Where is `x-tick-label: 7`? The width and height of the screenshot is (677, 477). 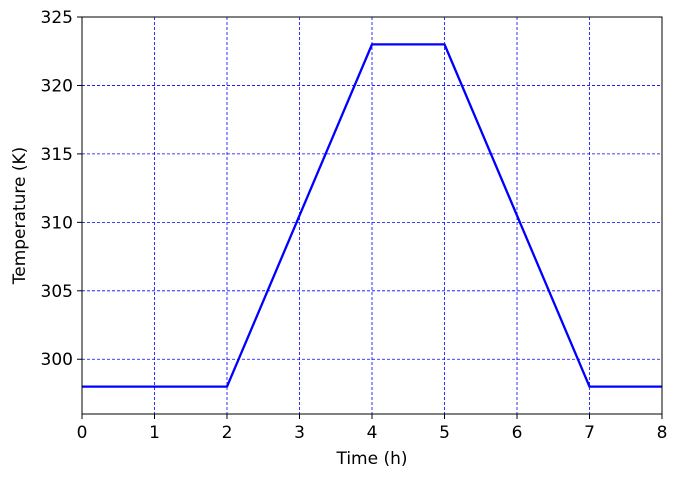
x-tick-label: 7 is located at coordinates (589, 433).